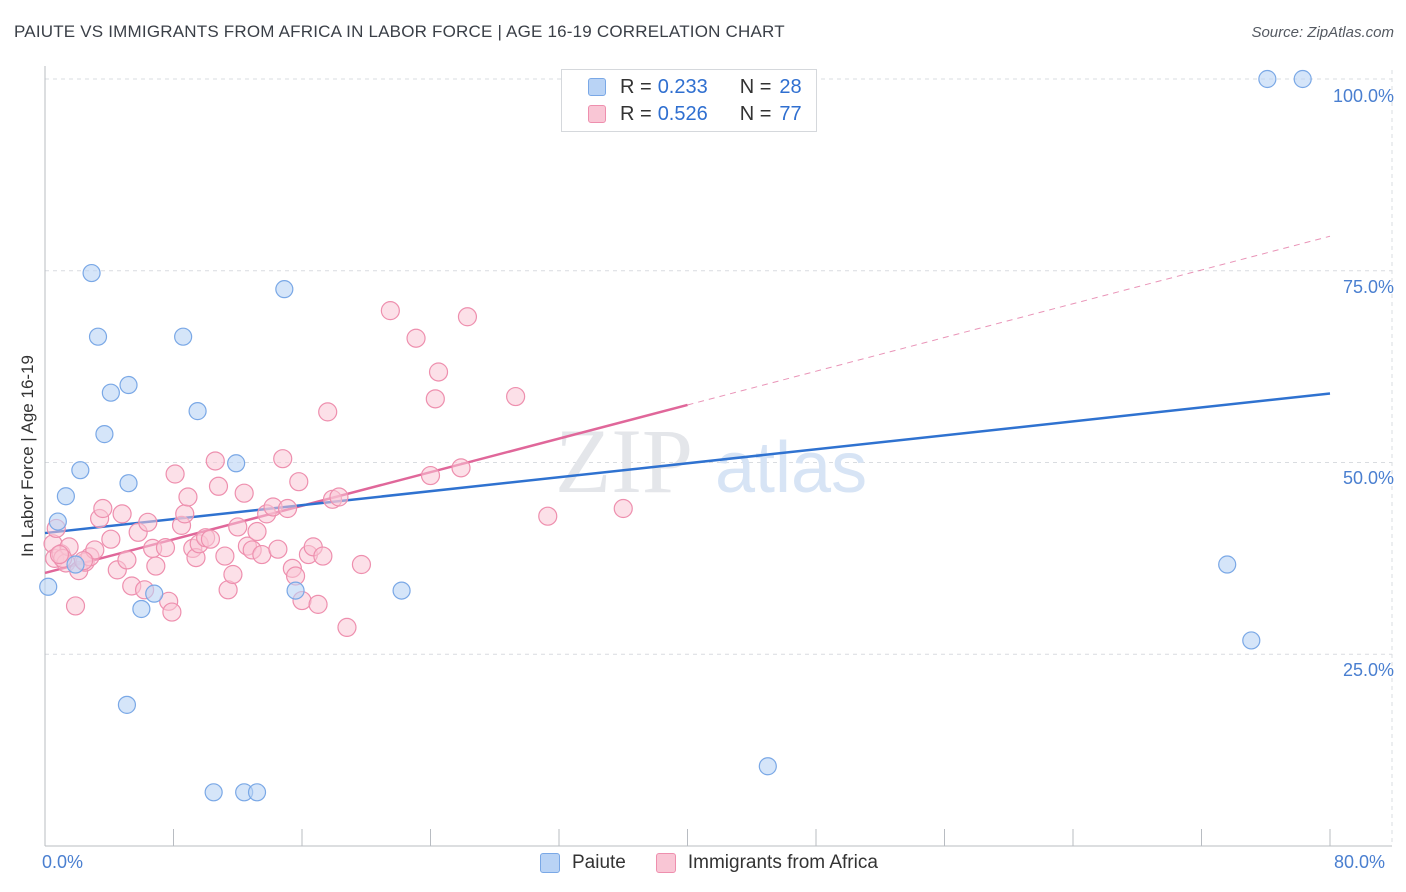 The width and height of the screenshot is (1406, 892). What do you see at coordinates (636, 86) in the screenshot?
I see `paiute-r-label: R =` at bounding box center [636, 86].